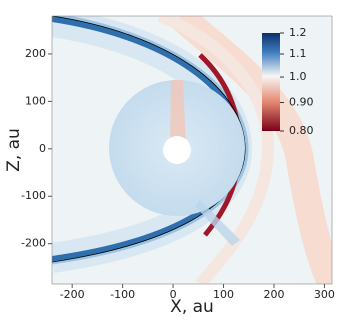 The width and height of the screenshot is (349, 328). I want to click on x-tick-label: 300, so click(324, 294).